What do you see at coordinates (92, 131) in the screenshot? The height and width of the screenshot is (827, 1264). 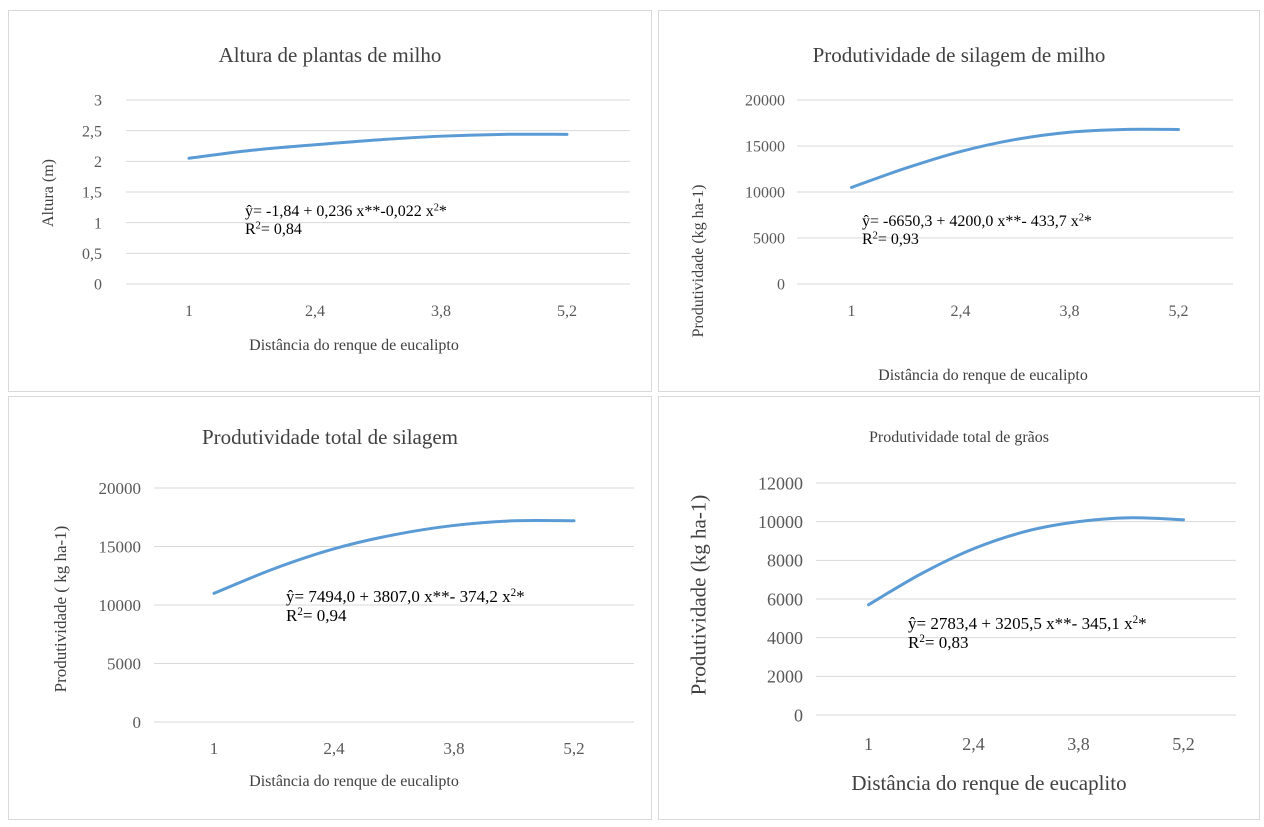 I see `y-tick-label: 2,5` at bounding box center [92, 131].